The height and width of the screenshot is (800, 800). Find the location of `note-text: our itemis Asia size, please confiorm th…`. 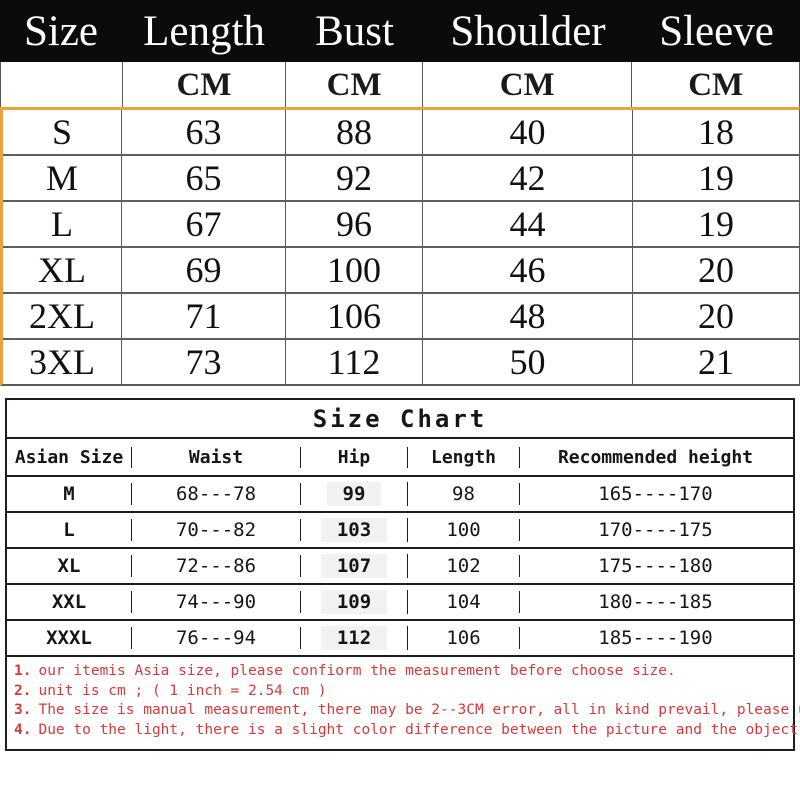

note-text: our itemis Asia size, please confiorm th… is located at coordinates (357, 671).